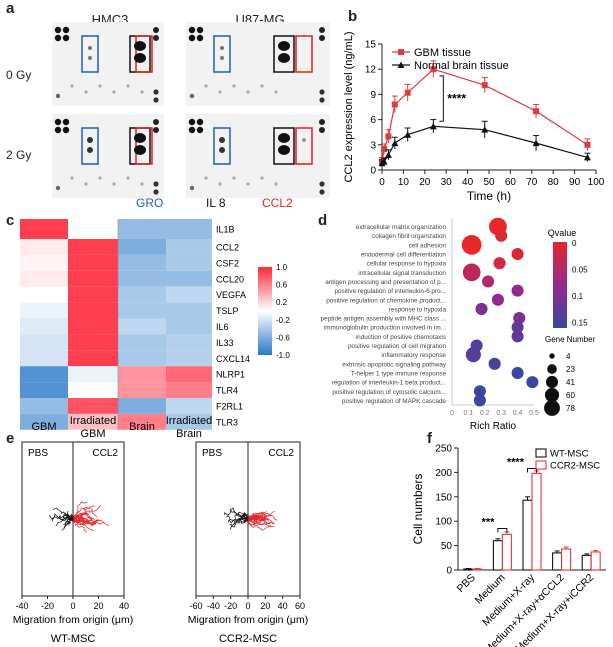 This screenshot has height=647, width=613. What do you see at coordinates (394, 364) in the screenshot?
I see `term-label: extrinsic apoptotic signaling pathway` at bounding box center [394, 364].